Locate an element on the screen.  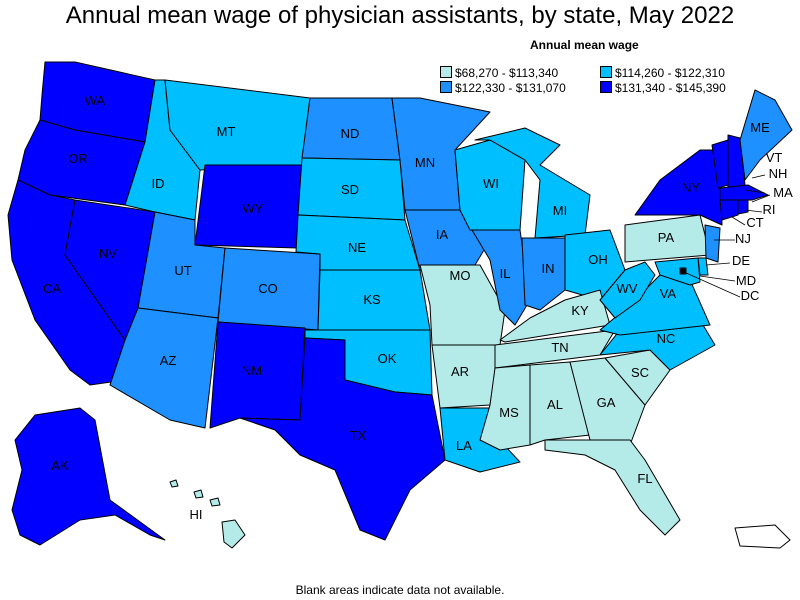
state-fl is located at coordinates (612, 487).